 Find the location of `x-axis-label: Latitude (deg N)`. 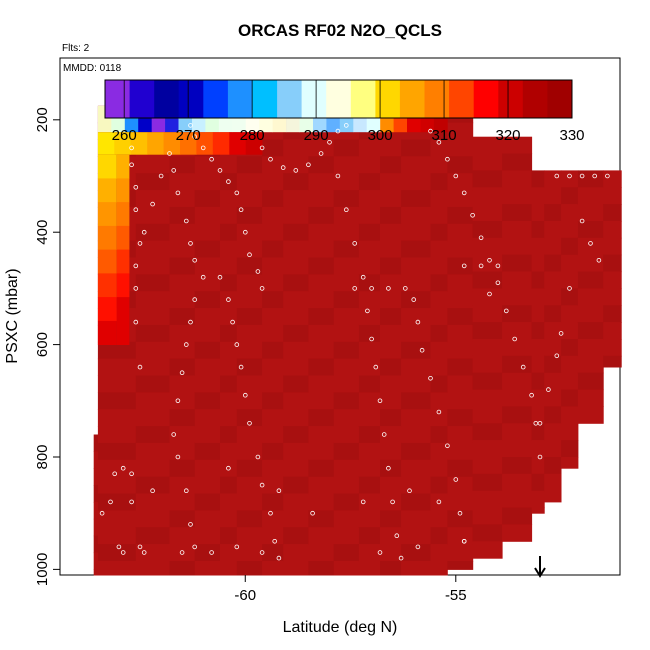

x-axis-label: Latitude (deg N) is located at coordinates (340, 627).